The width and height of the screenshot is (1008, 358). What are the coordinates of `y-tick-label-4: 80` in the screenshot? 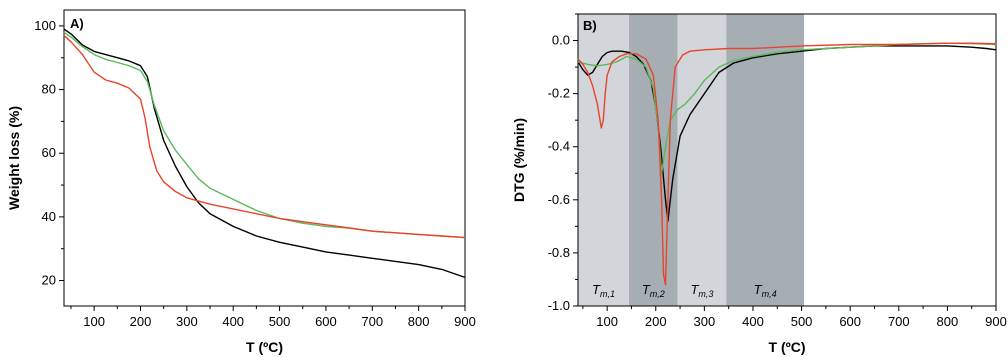 It's located at (49, 89).